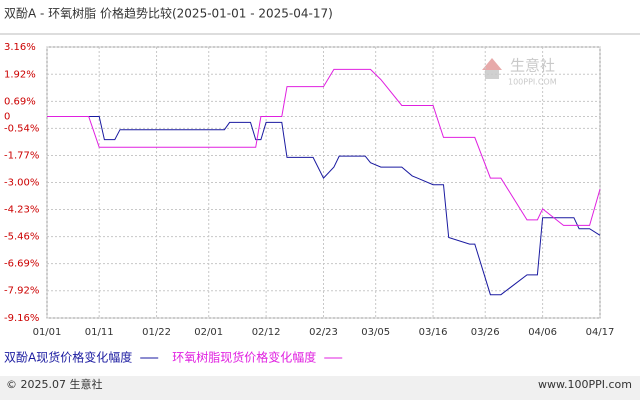 The height and width of the screenshot is (404, 640). I want to click on x-tick-label: 02/01, so click(208, 332).